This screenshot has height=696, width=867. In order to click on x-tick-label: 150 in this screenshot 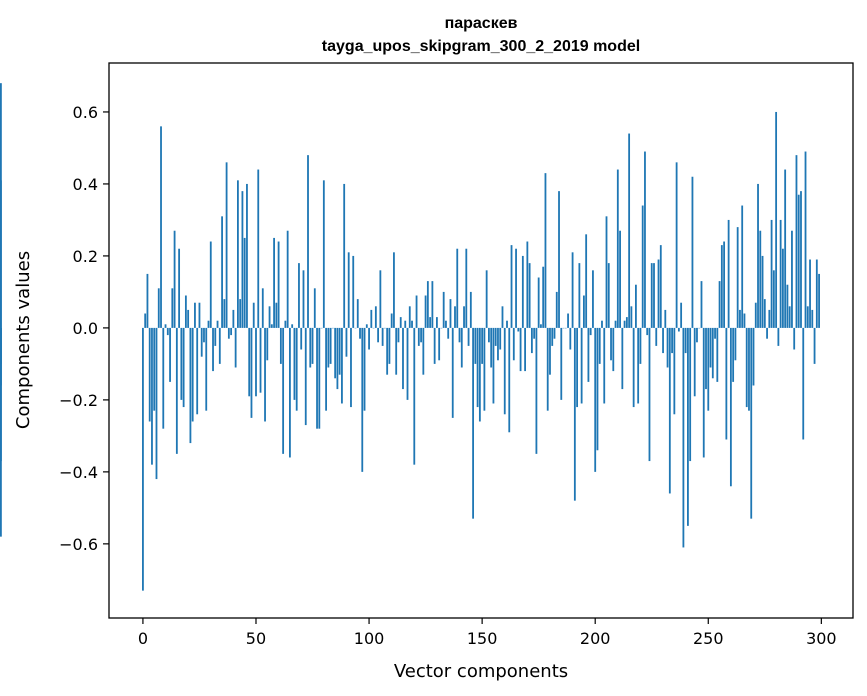, I will do `click(482, 638)`.